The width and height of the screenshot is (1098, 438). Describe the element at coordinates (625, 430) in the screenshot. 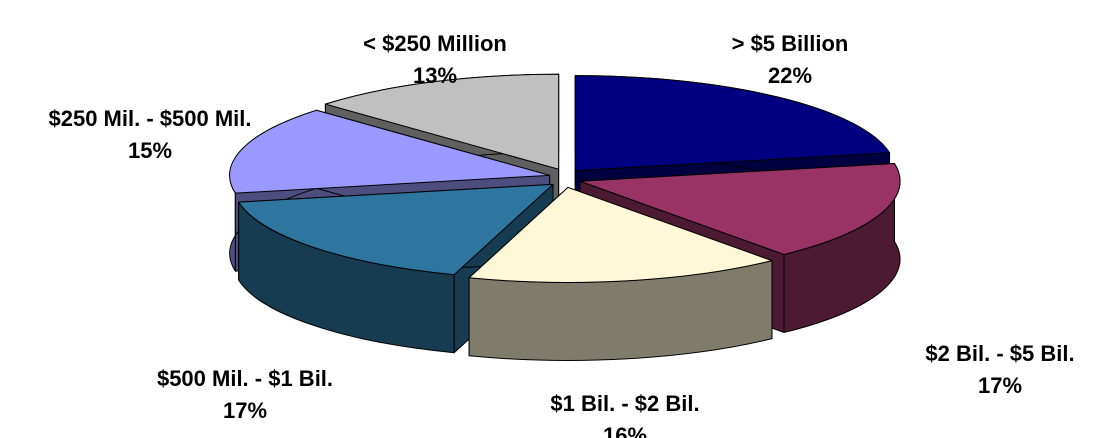

I see `value-label: 16%` at that location.